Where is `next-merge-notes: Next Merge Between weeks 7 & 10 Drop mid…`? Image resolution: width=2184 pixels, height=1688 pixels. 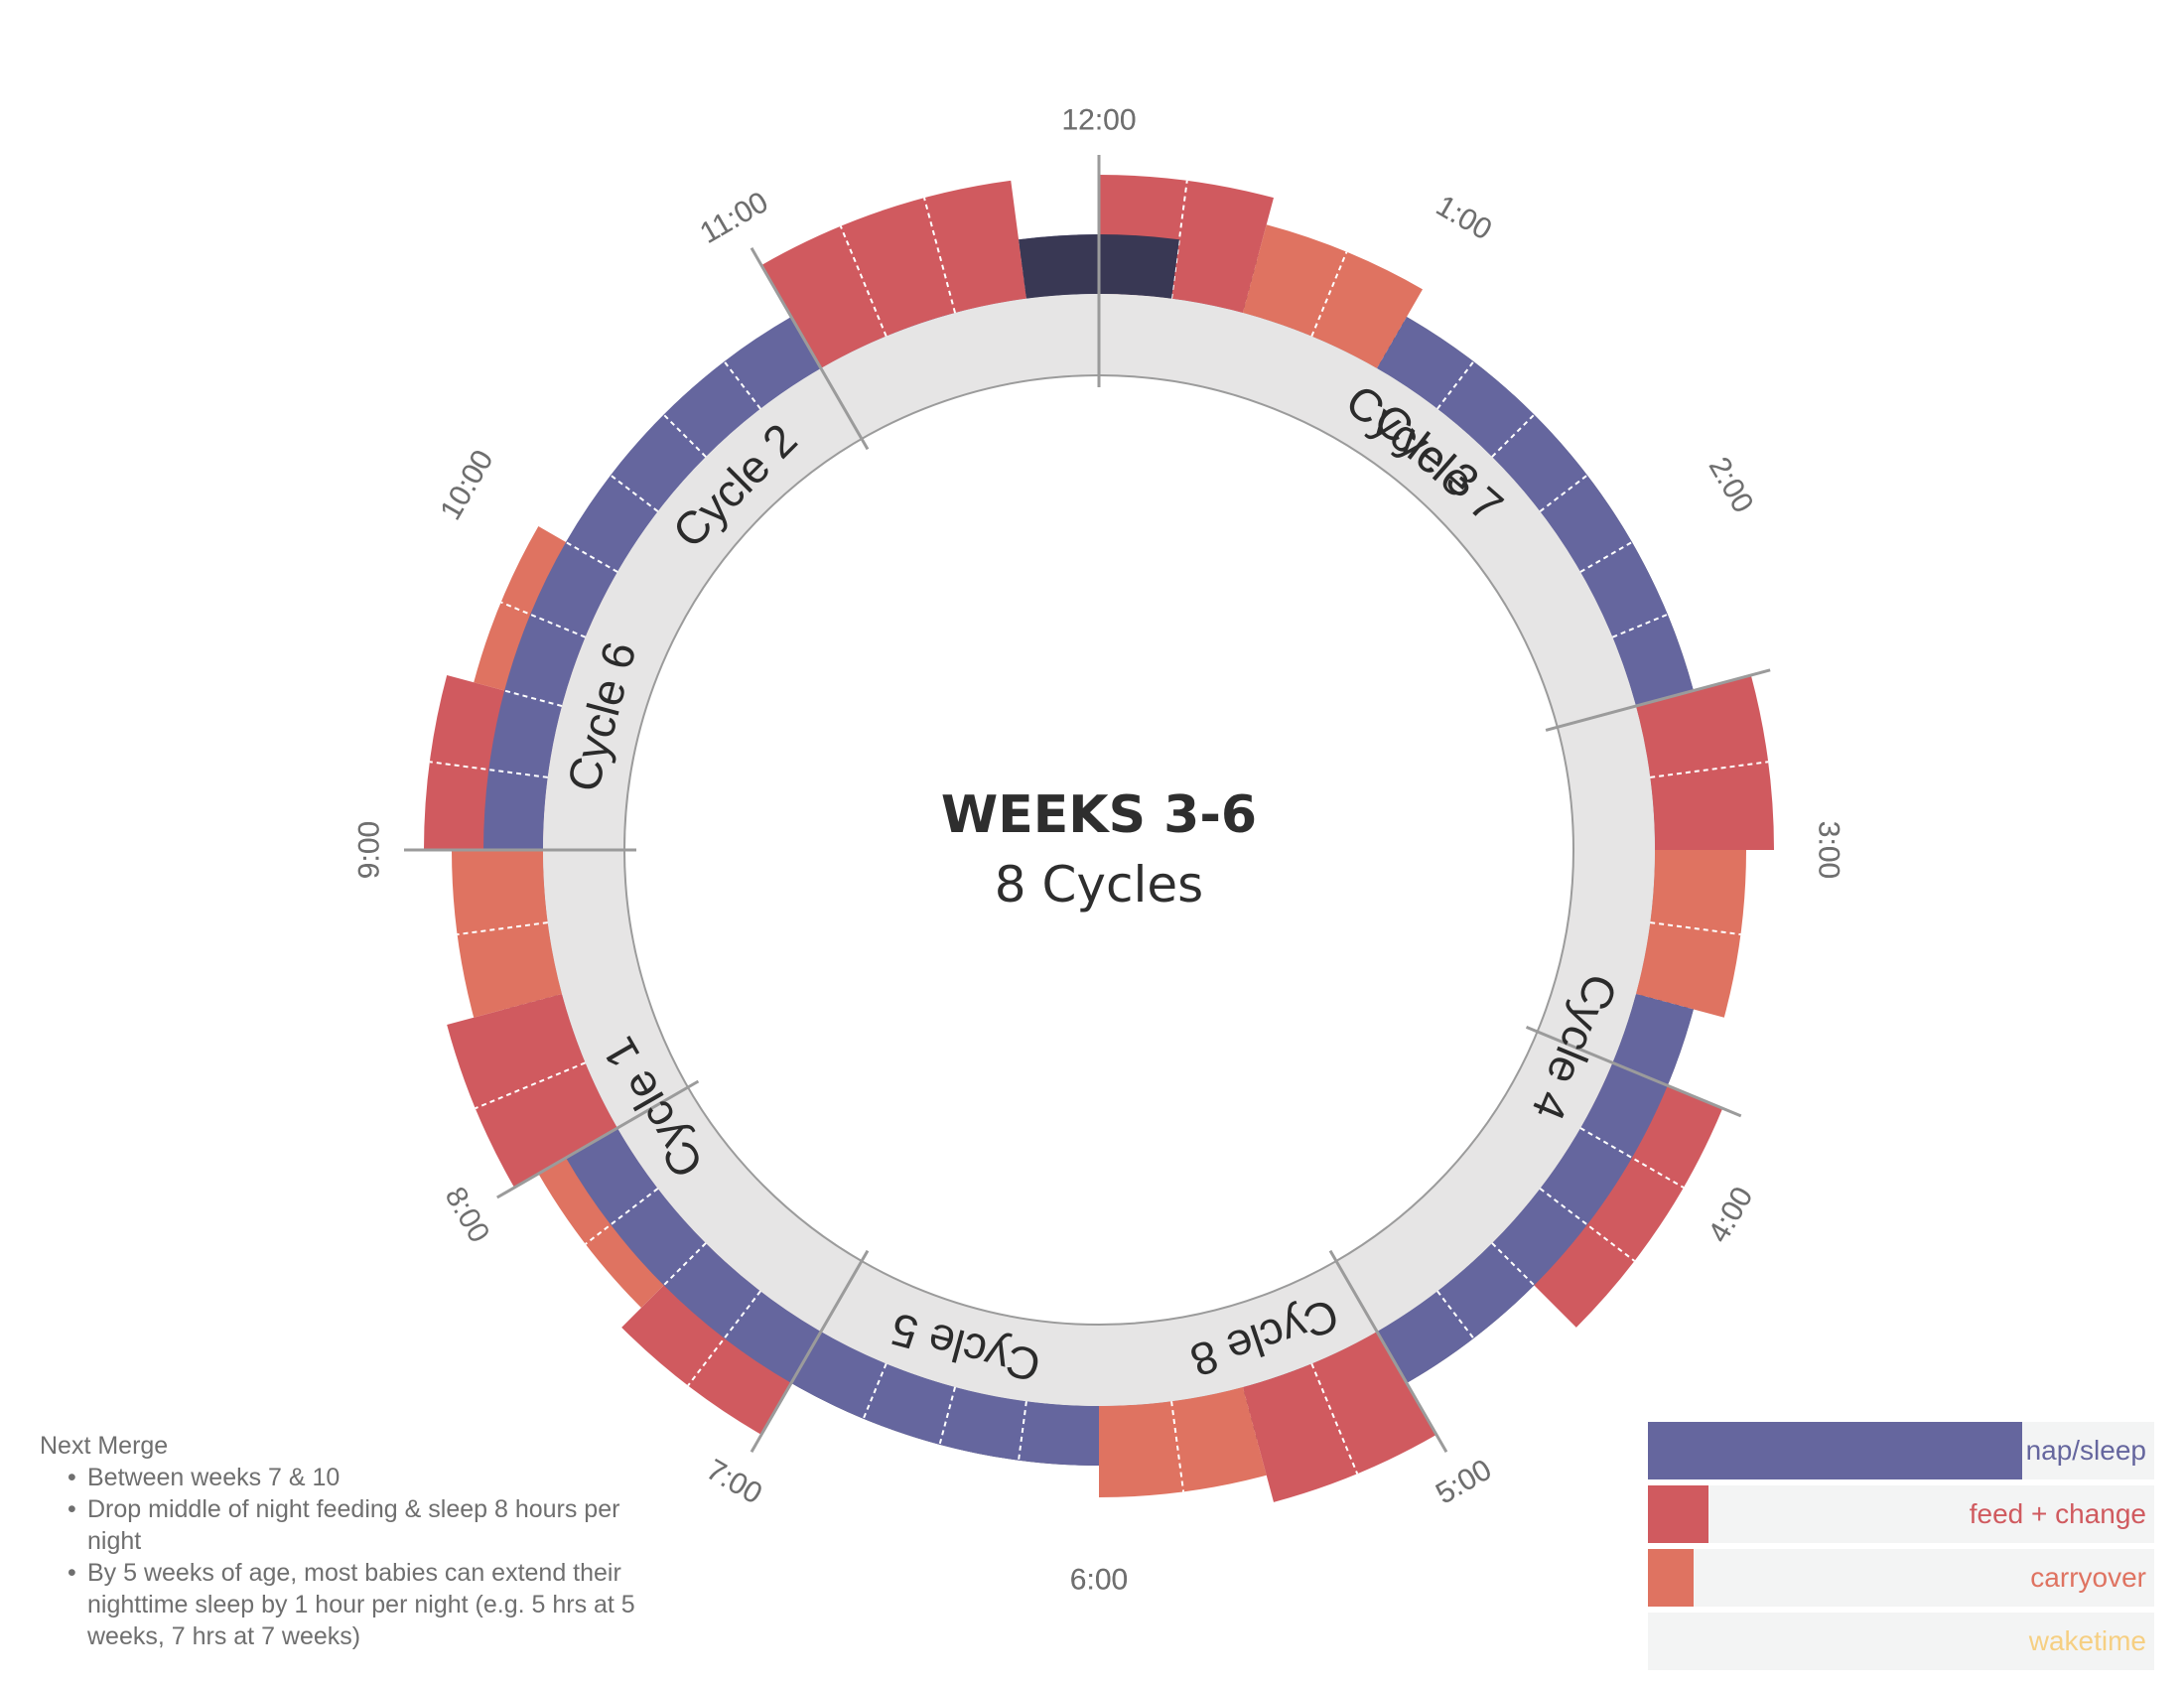
next-merge-notes: Next Merge Between weeks 7 & 10 Drop mid… is located at coordinates (347, 1541).